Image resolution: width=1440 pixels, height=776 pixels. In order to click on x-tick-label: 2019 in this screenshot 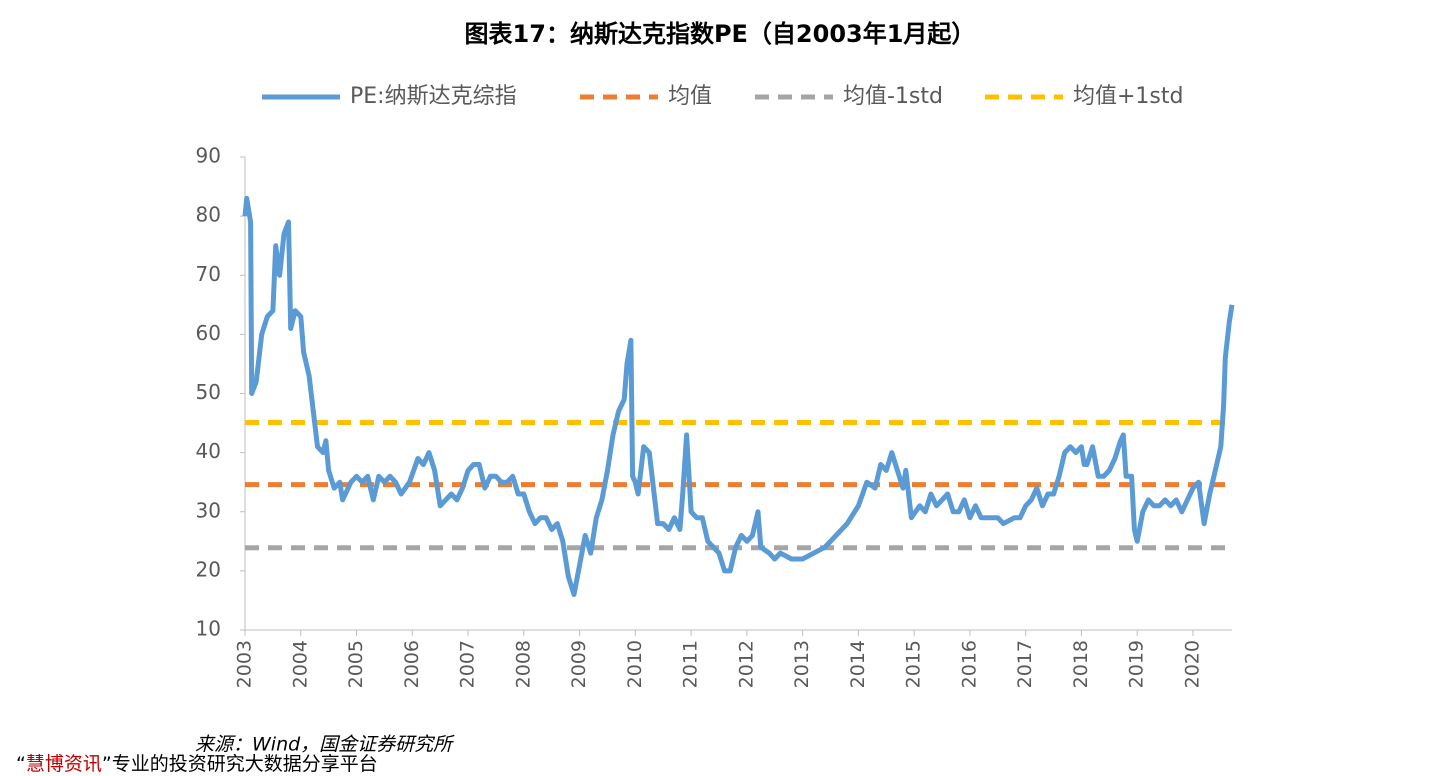, I will do `click(1137, 664)`.